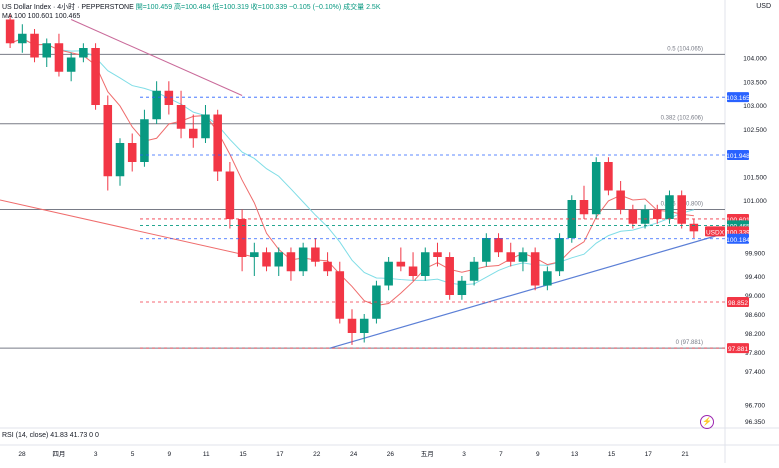 This screenshot has width=779, height=468. I want to click on fib-level-label: 0.382 (102.606), so click(682, 119).